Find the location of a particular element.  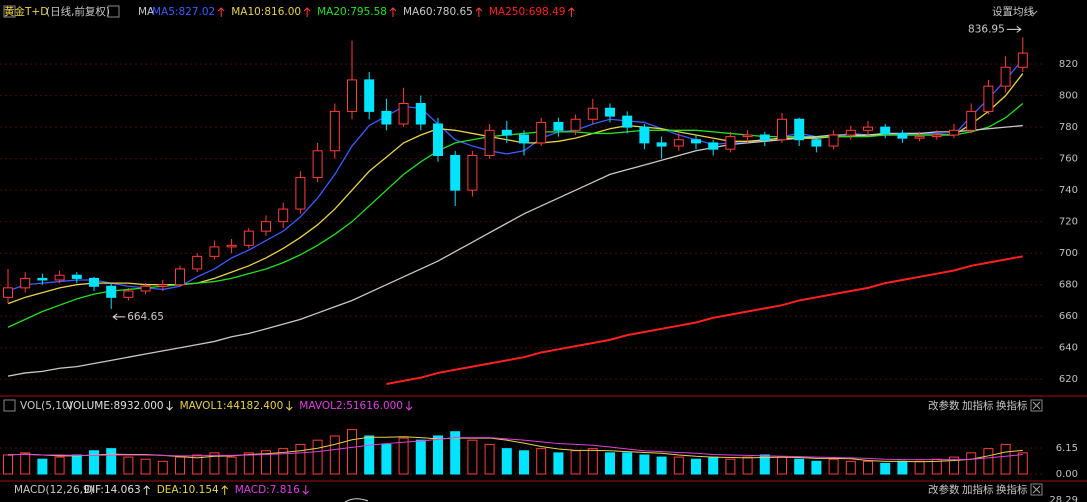

panel-title: MACD(12,26,9) is located at coordinates (54, 490).